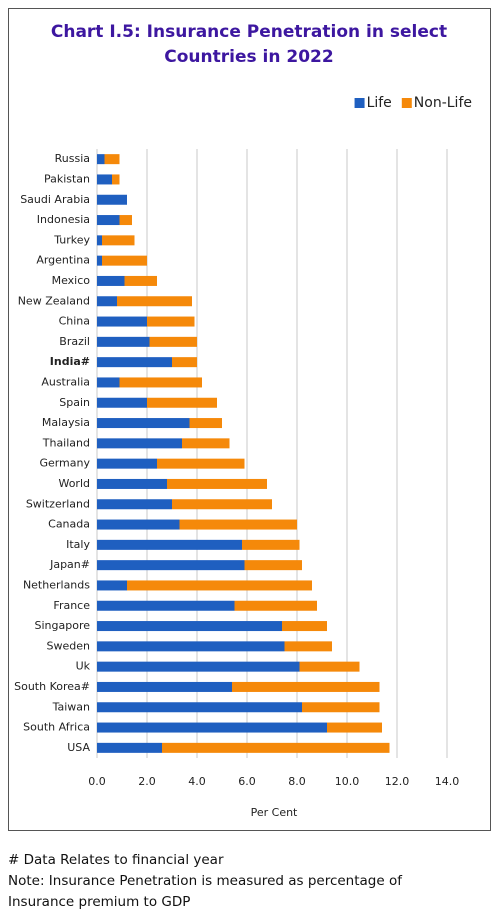 This screenshot has width=498, height=920. I want to click on y-tick-label: Russia, so click(72, 158).